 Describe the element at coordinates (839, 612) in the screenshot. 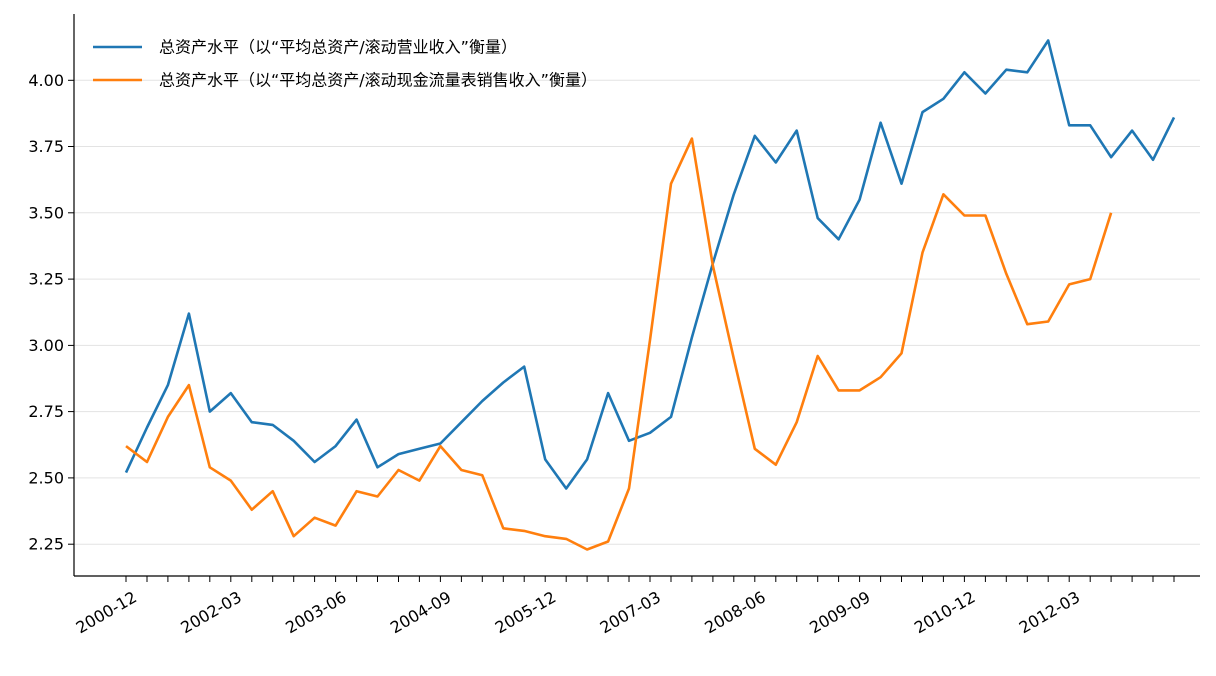

I see `x-tick-label: 2009-09` at that location.